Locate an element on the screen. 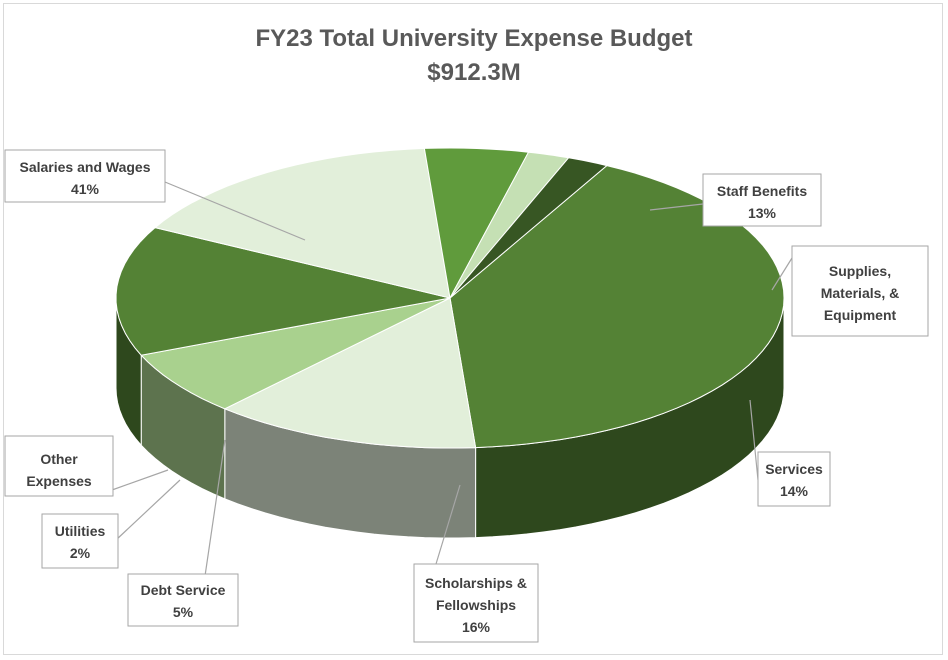 The image size is (948, 660). label-supplies-line2: Materials, & is located at coordinates (860, 293).